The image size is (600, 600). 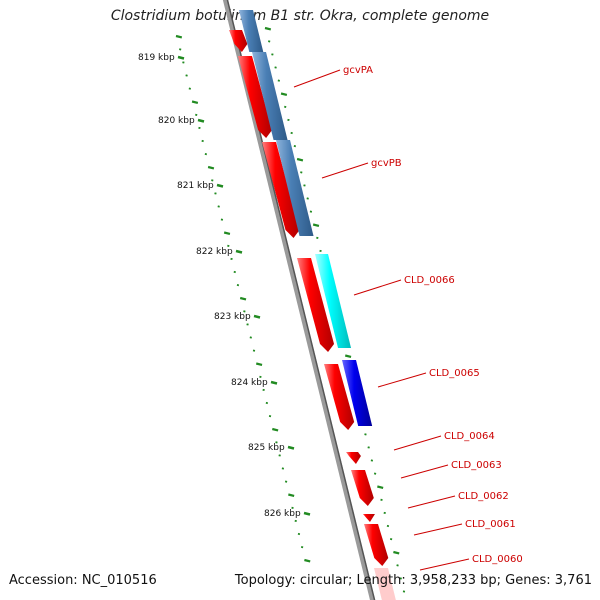 I want to click on gene-label: CLD_0066, so click(x=429, y=280).